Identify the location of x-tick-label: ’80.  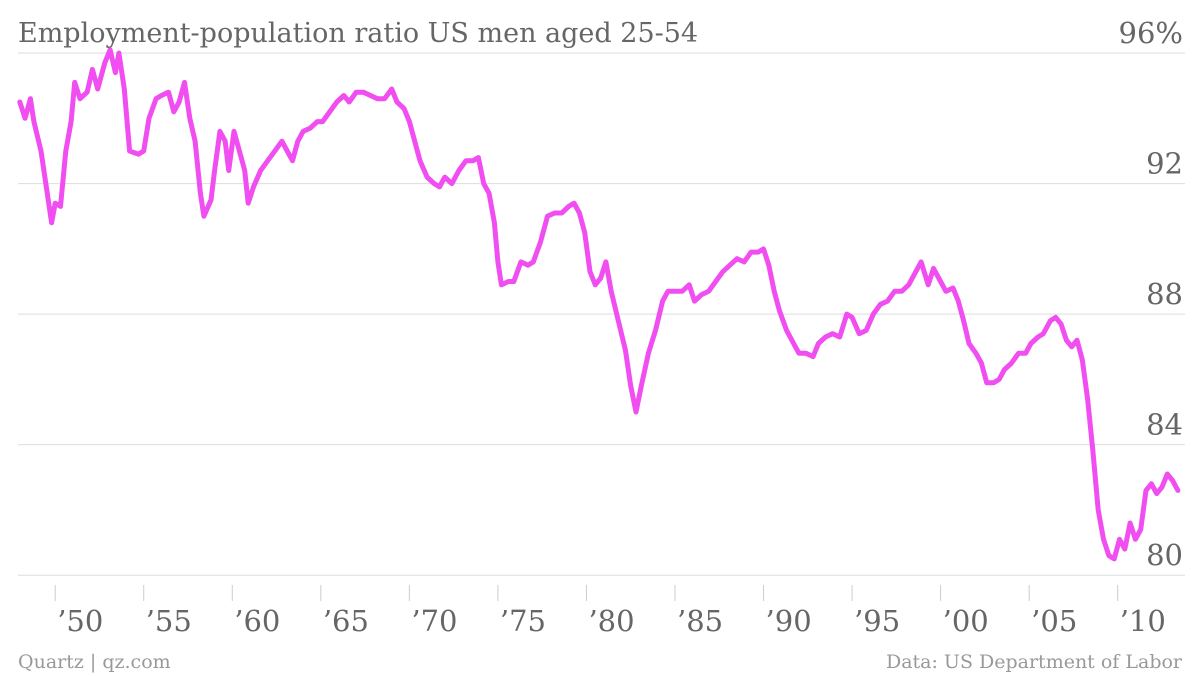
(611, 621).